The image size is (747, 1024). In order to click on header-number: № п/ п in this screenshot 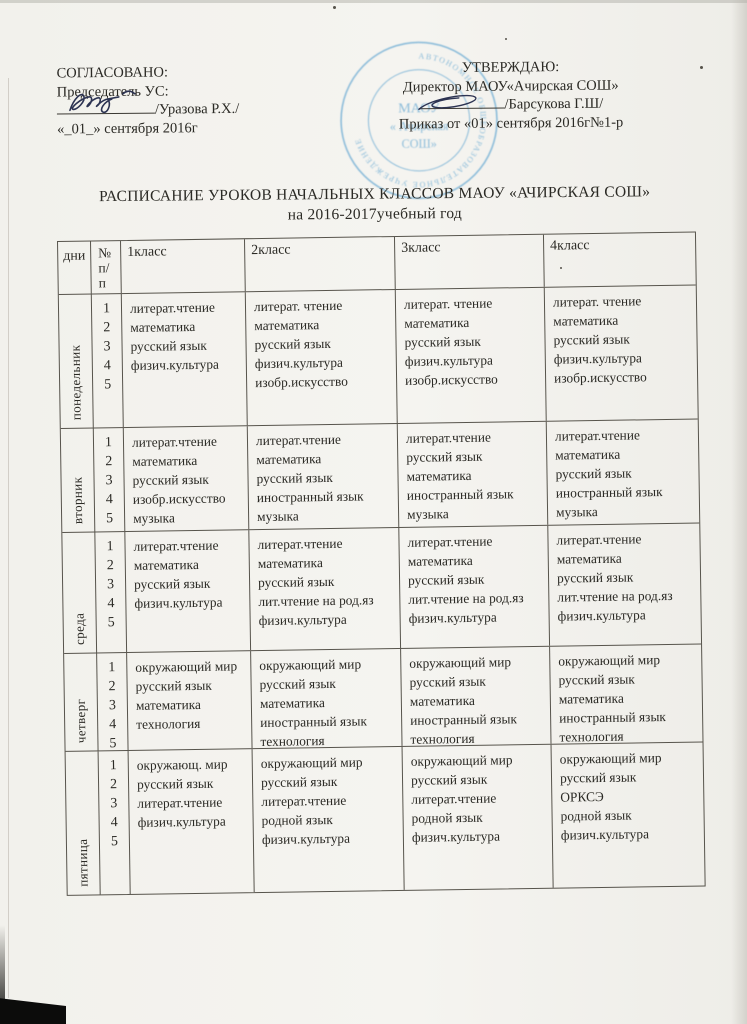, I will do `click(106, 267)`.